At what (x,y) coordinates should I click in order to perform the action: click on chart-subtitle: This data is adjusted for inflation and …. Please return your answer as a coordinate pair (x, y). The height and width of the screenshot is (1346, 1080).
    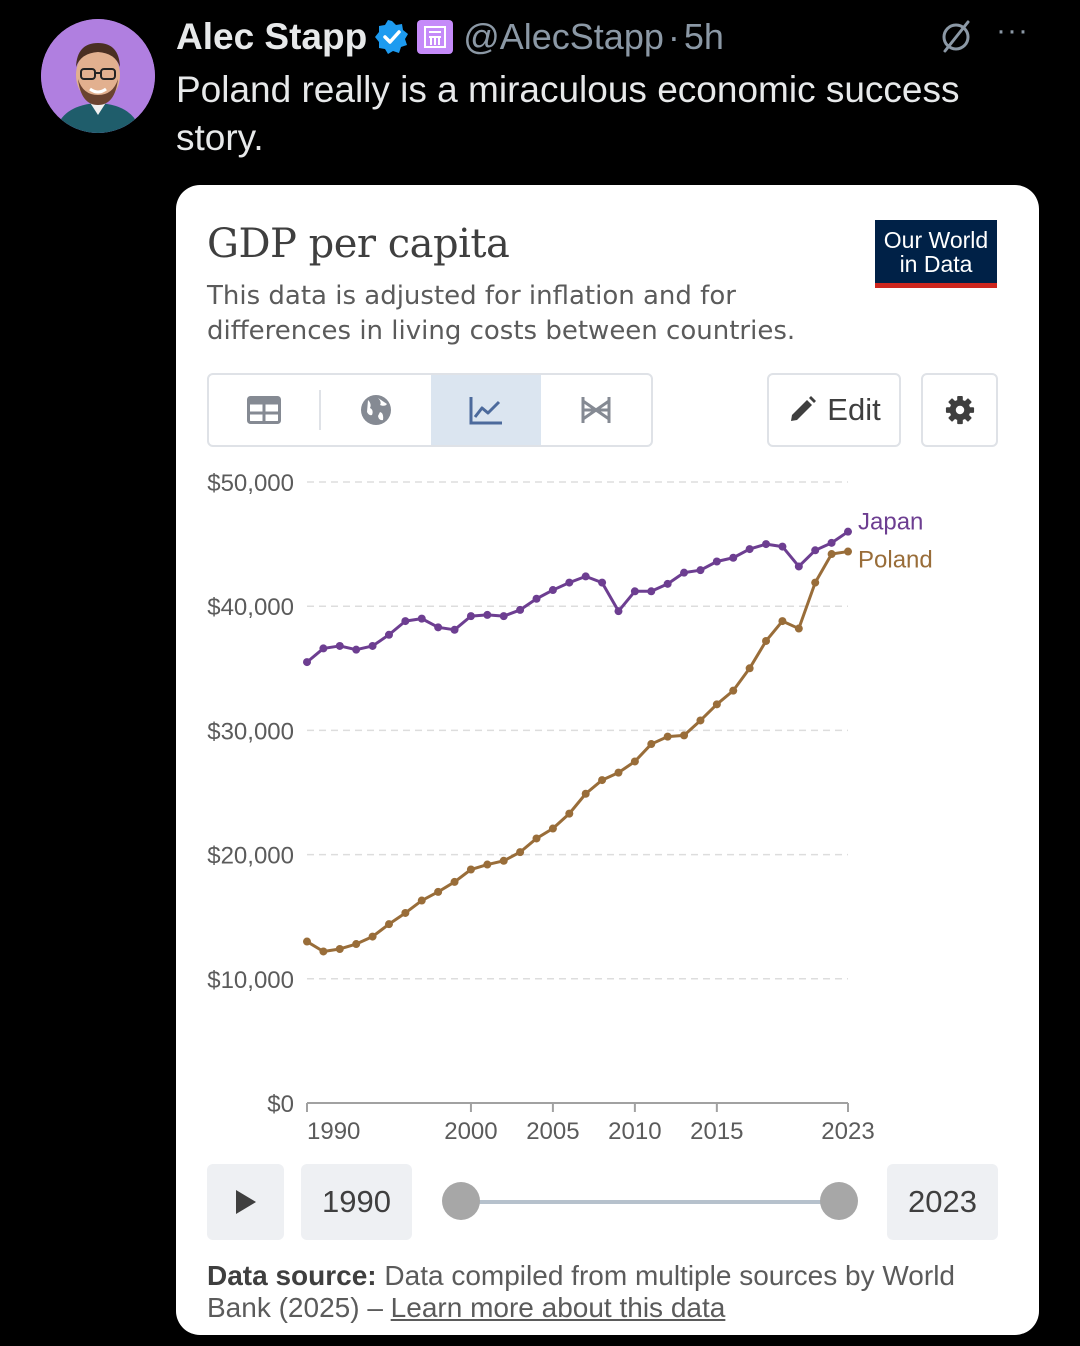
    Looking at the image, I should click on (501, 313).